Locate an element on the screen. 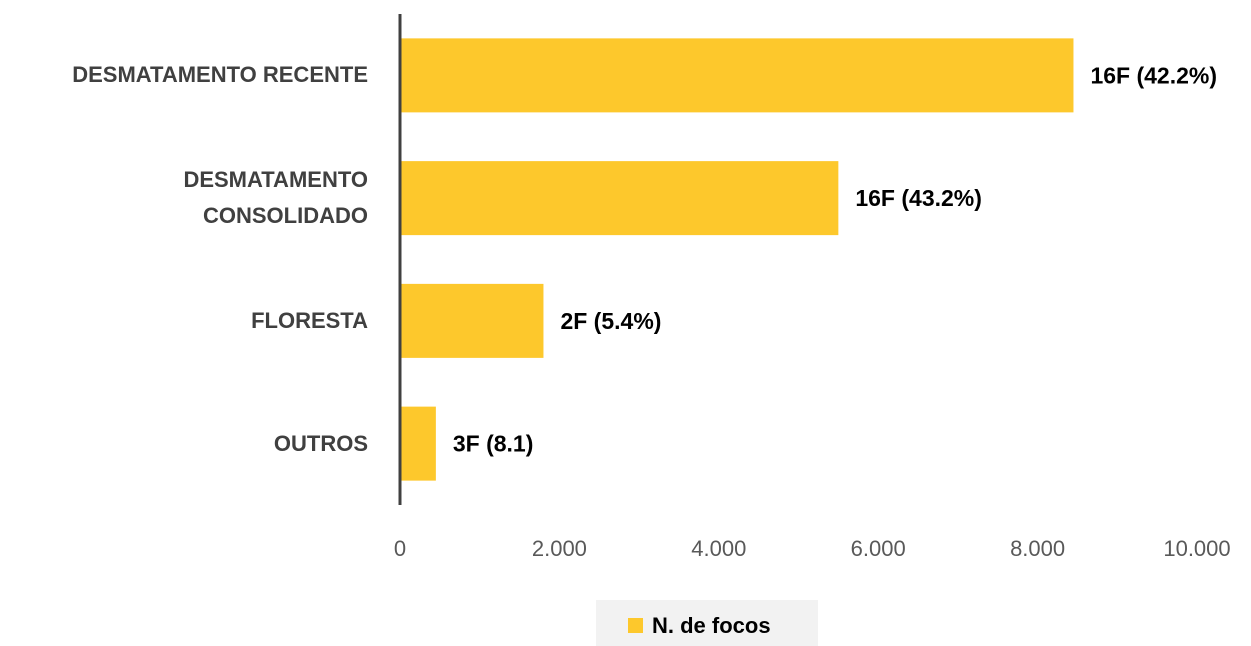 Image resolution: width=1251 pixels, height=646 pixels. legend-label: N. de focos is located at coordinates (711, 625).